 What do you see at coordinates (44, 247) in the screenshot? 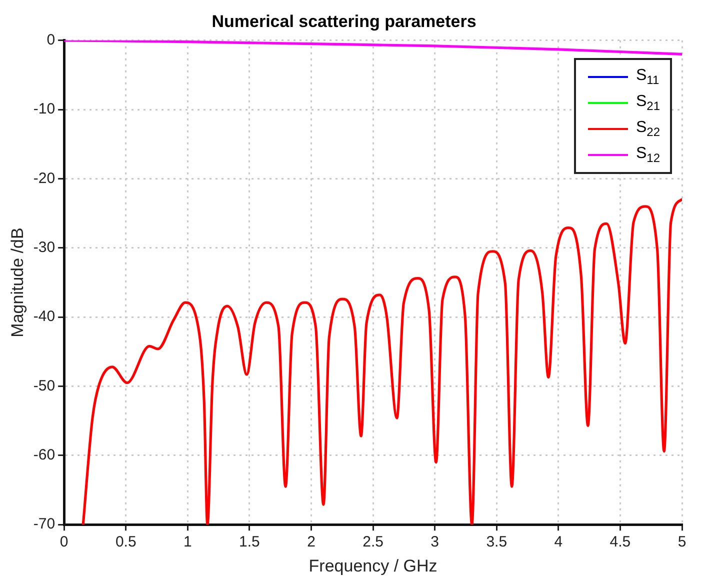
I see `y-tick-label: -30` at bounding box center [44, 247].